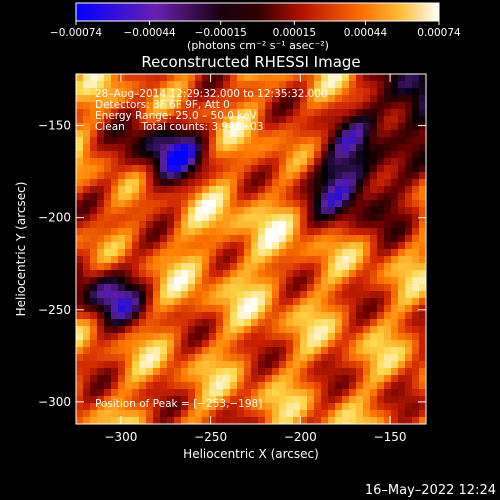  I want to click on peak-position-label: Position of Peak = [−253,−198], so click(178, 404).